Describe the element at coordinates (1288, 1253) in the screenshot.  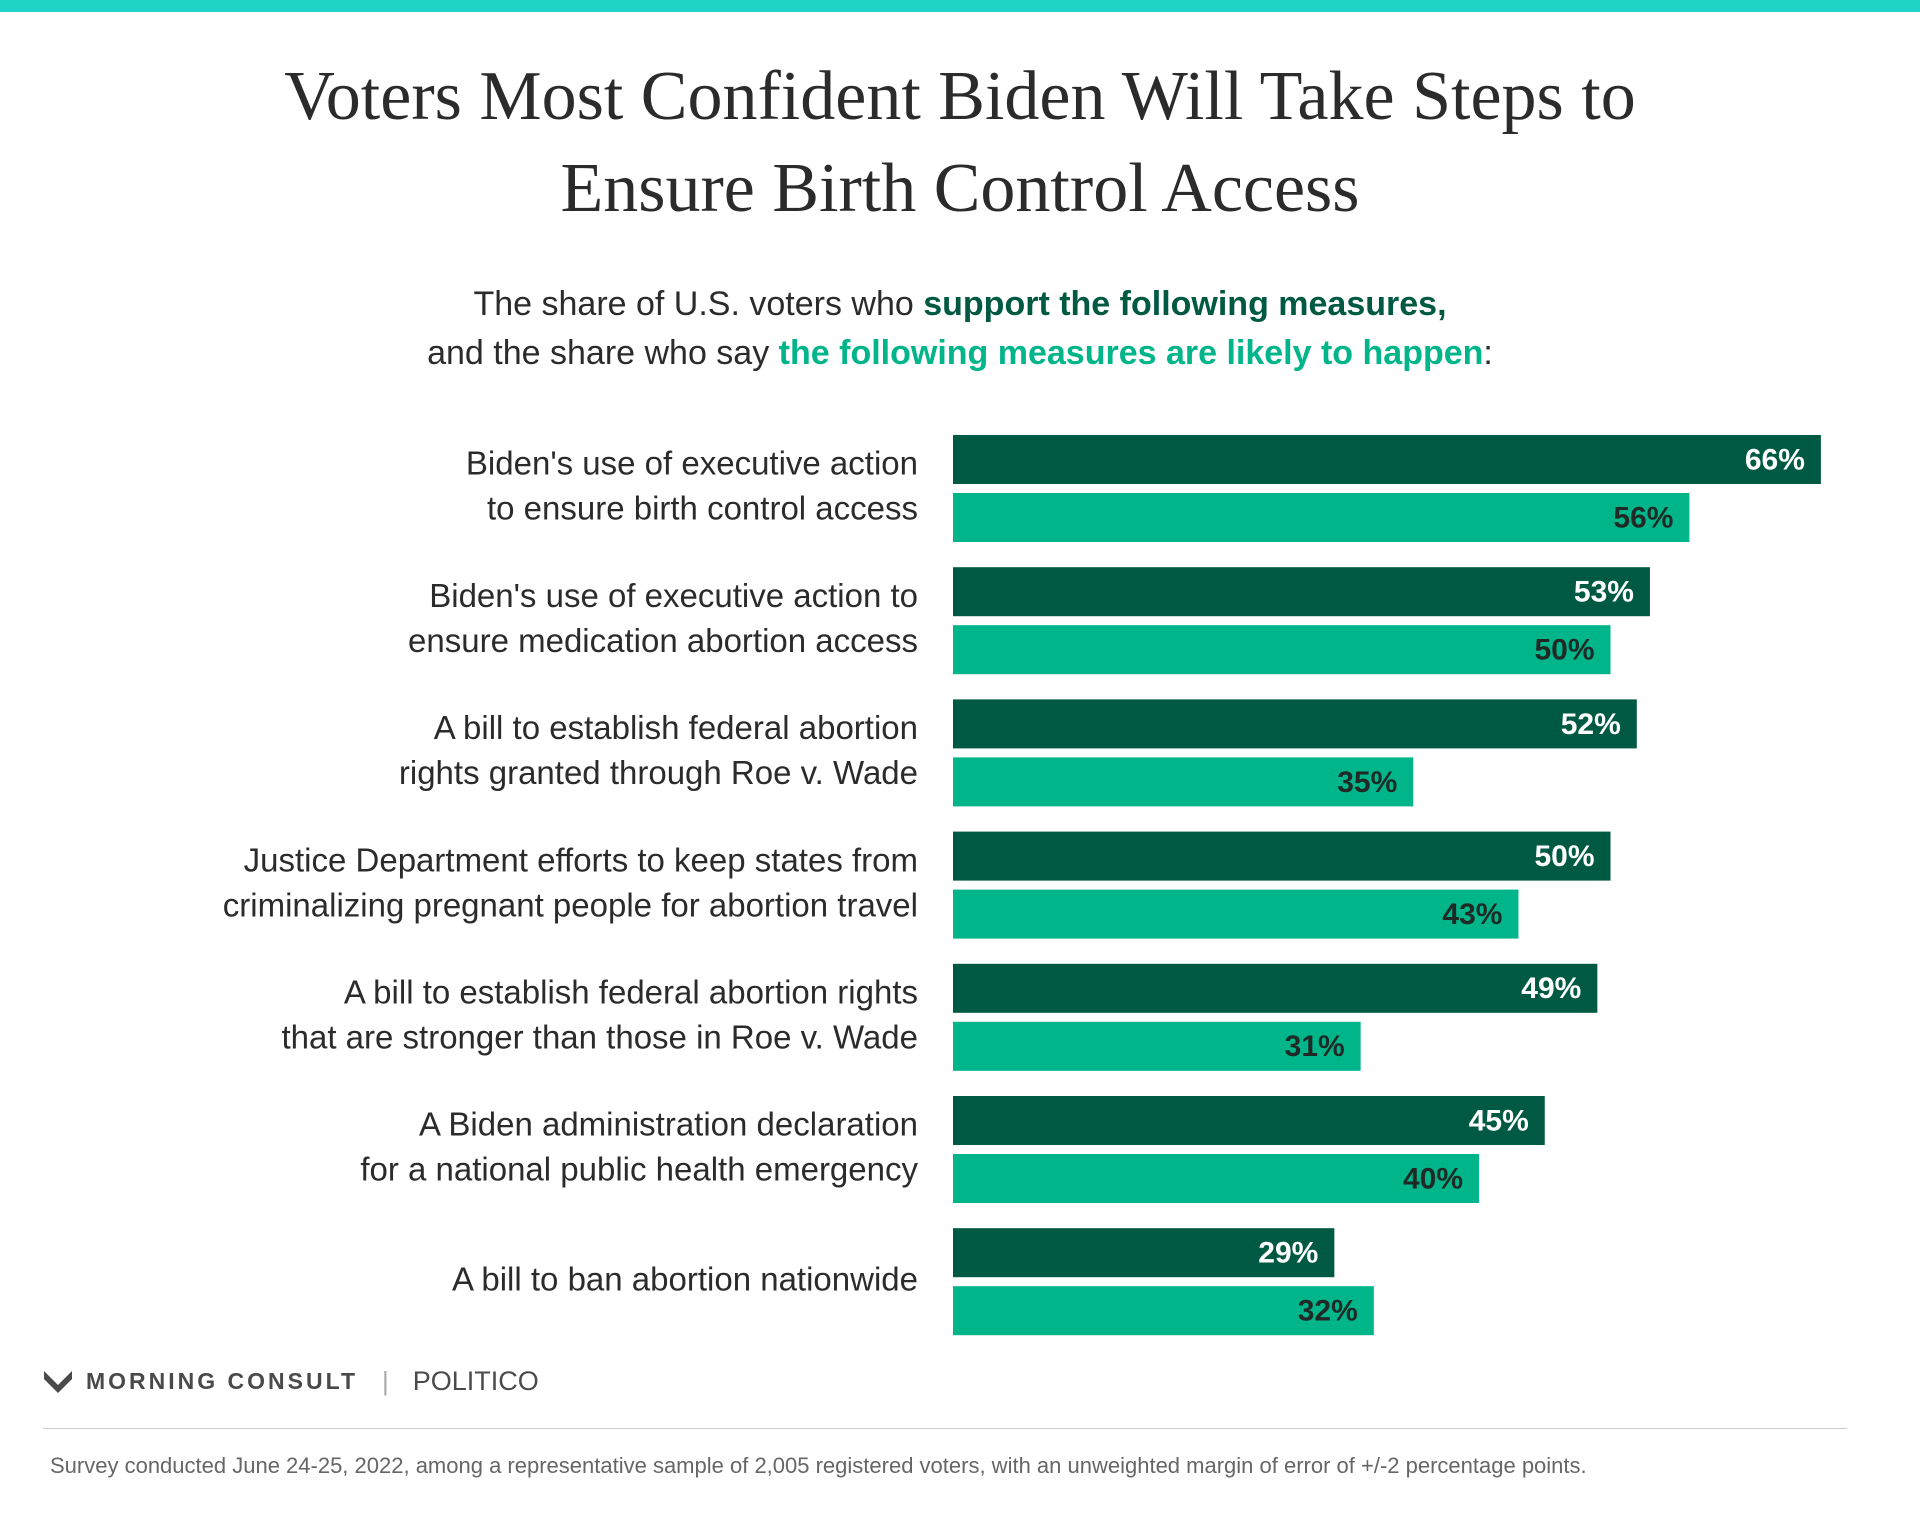
I see `value-label: 29%` at that location.